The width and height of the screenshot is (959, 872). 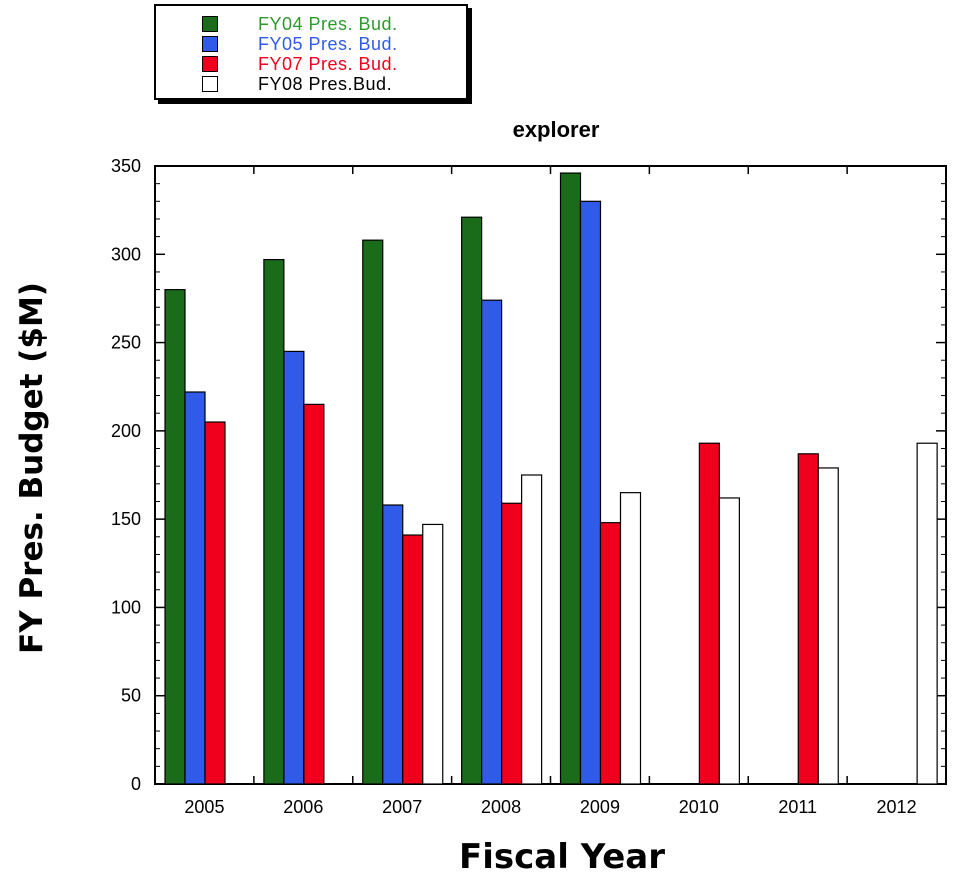 I want to click on y-tick-label: 350, so click(x=126, y=166).